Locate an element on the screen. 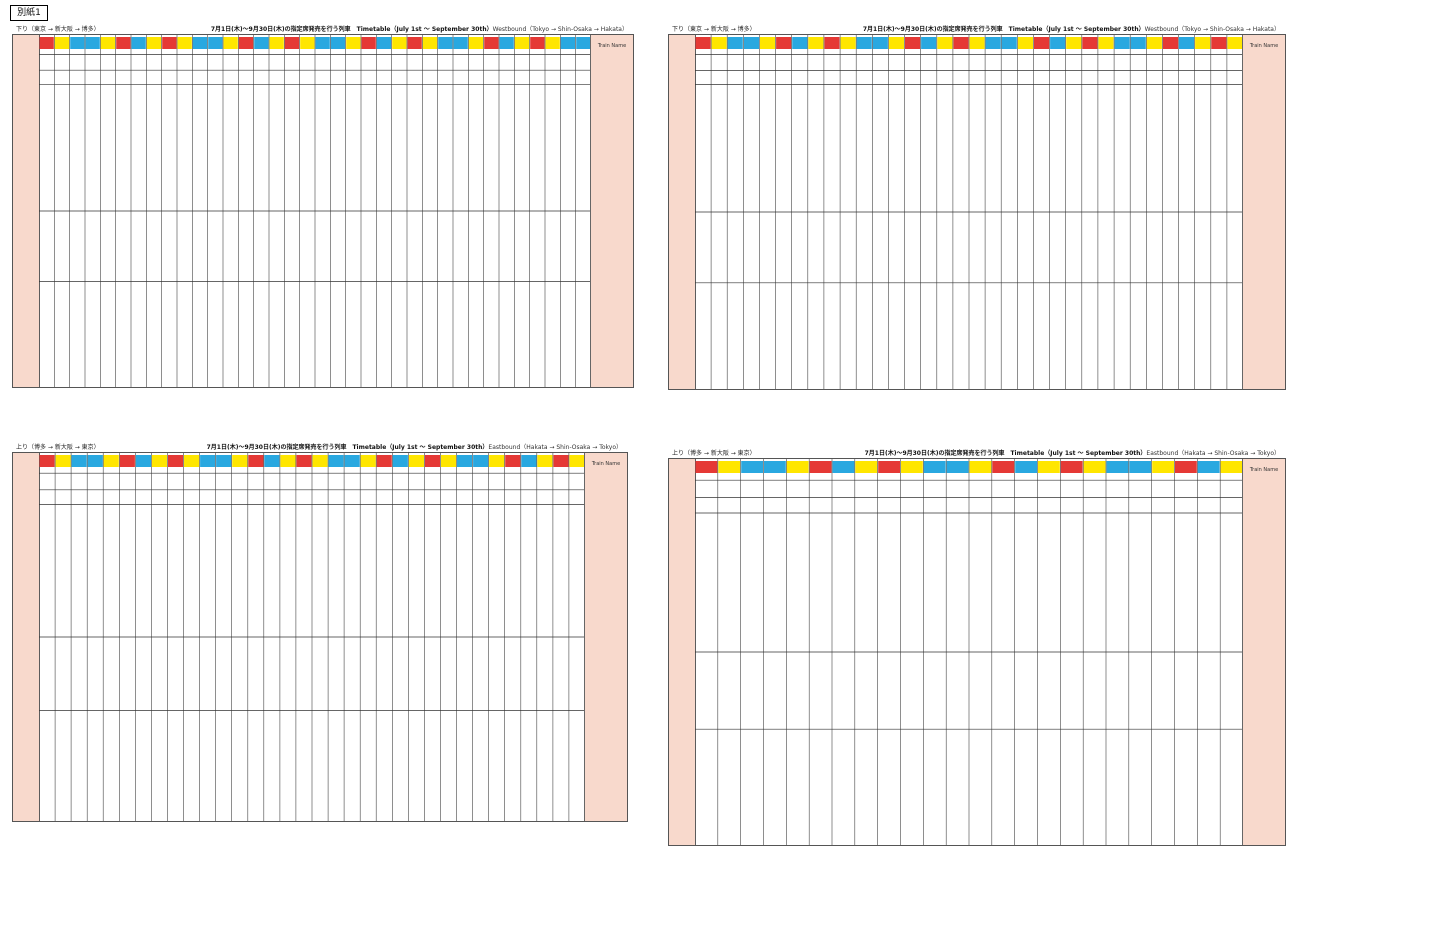  direction-label: 上り（博多 → 新大阪 → 東京） is located at coordinates (714, 453).